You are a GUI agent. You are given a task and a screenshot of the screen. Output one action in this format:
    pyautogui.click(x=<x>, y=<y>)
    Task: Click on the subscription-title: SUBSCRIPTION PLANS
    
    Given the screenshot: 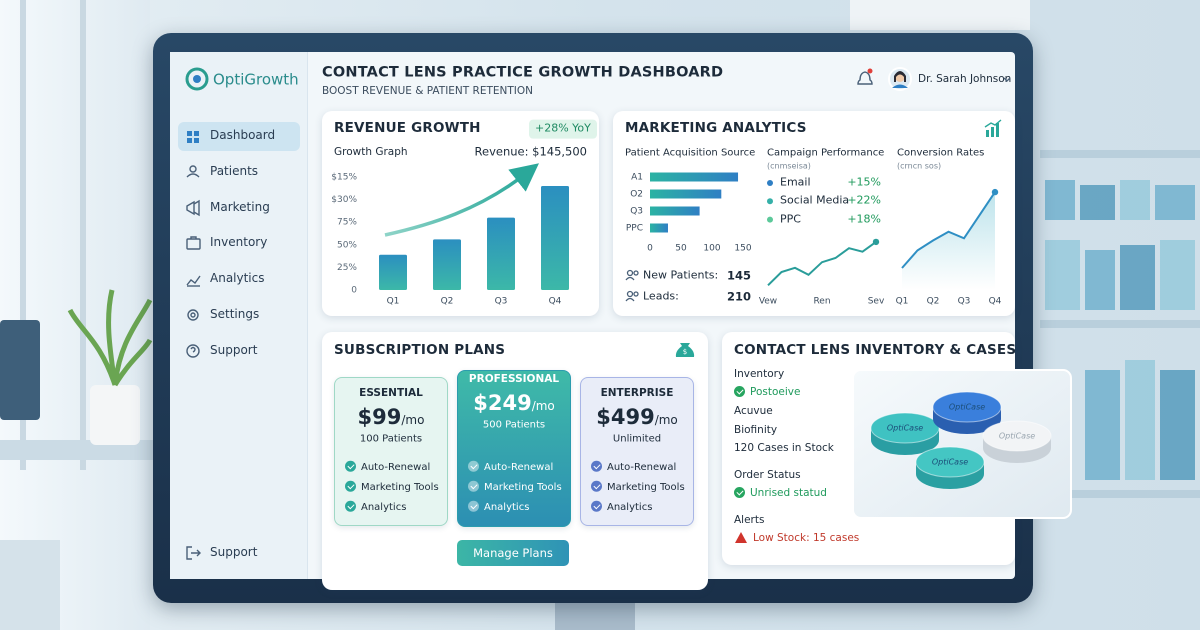 What is the action you would take?
    pyautogui.click(x=420, y=350)
    